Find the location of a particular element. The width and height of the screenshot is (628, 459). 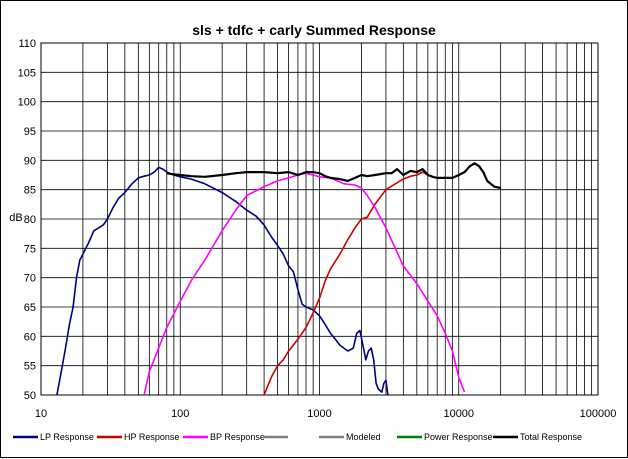

legend-label: LP Response is located at coordinates (67, 437).